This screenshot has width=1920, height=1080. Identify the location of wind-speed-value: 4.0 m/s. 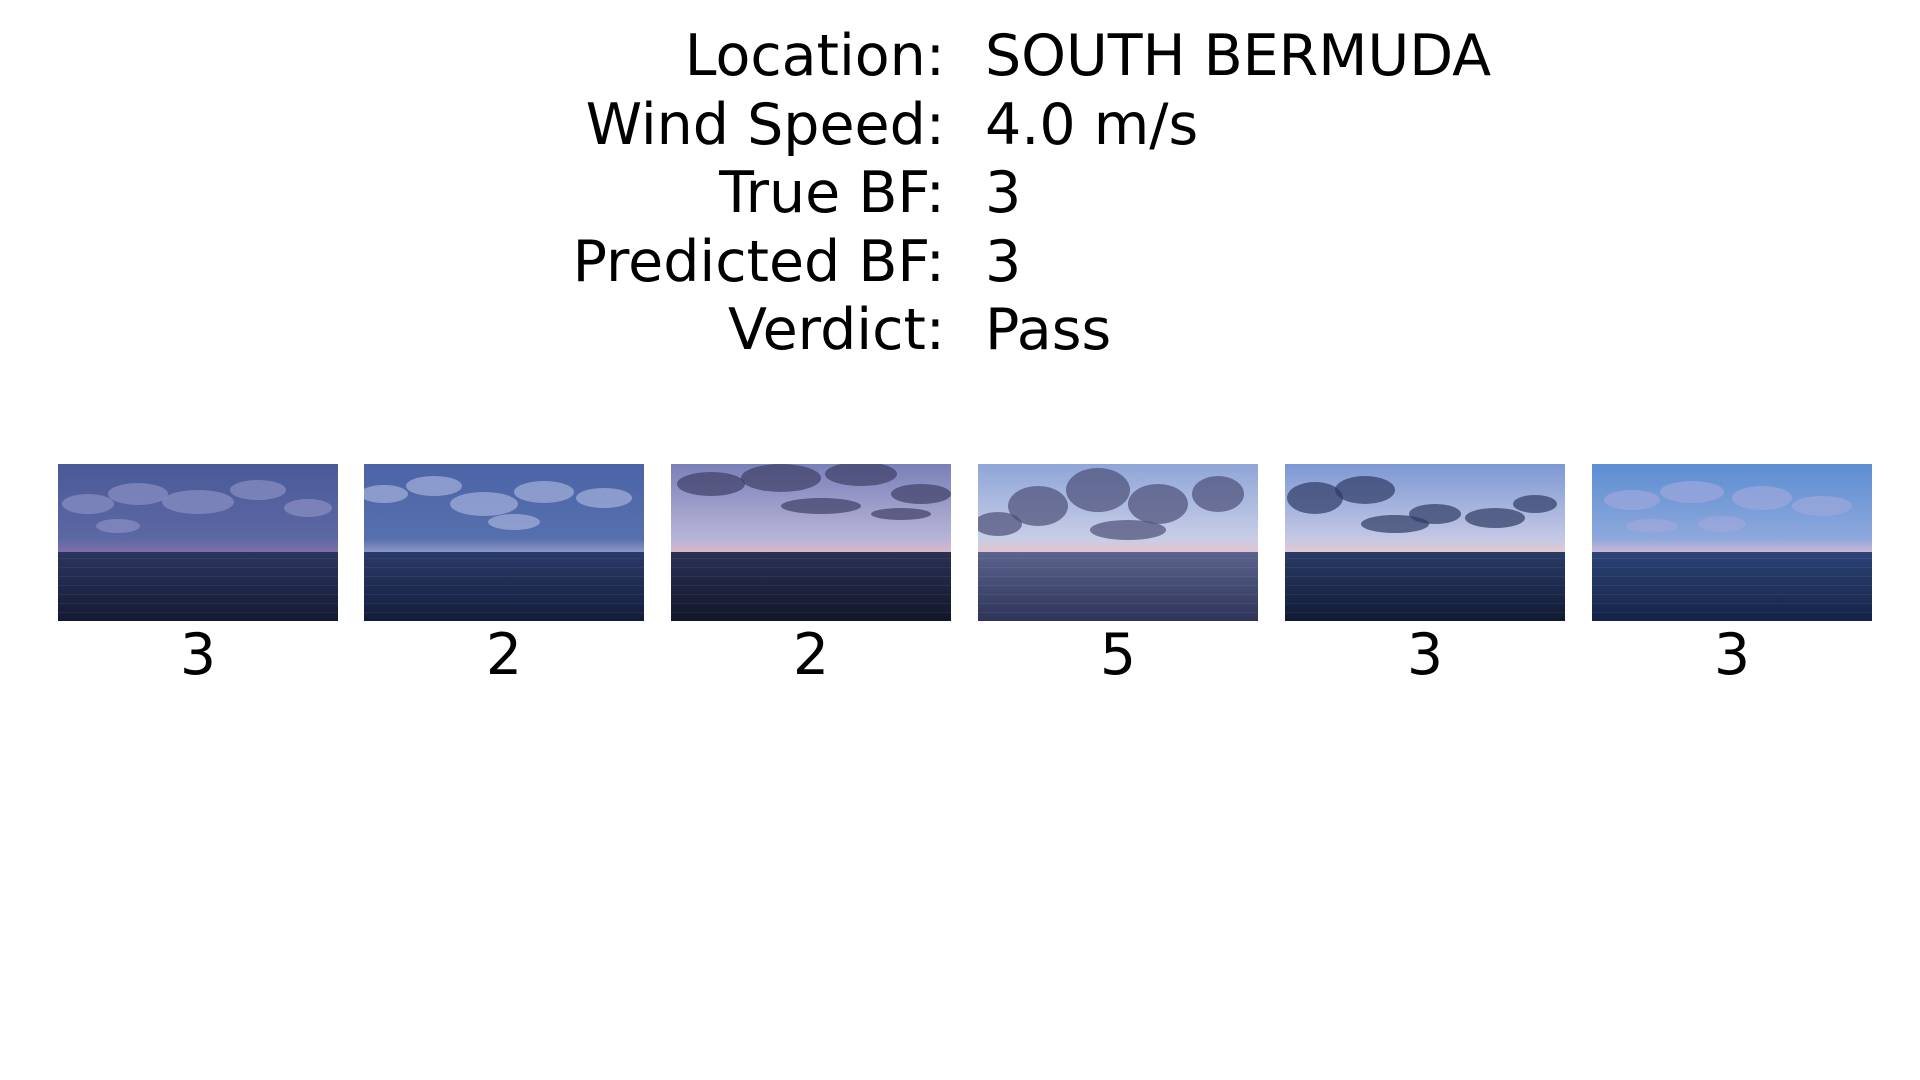
(1092, 124).